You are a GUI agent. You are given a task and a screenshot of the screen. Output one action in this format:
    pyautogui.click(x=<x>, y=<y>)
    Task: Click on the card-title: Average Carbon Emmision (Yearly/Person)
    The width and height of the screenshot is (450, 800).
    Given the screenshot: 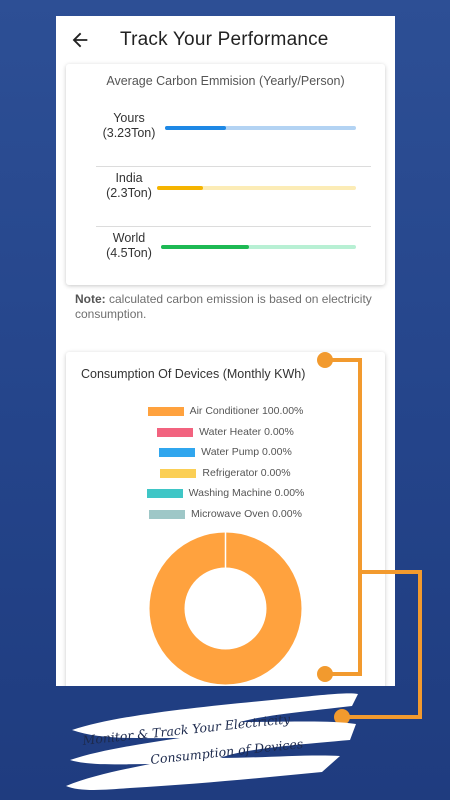 What is the action you would take?
    pyautogui.click(x=225, y=81)
    